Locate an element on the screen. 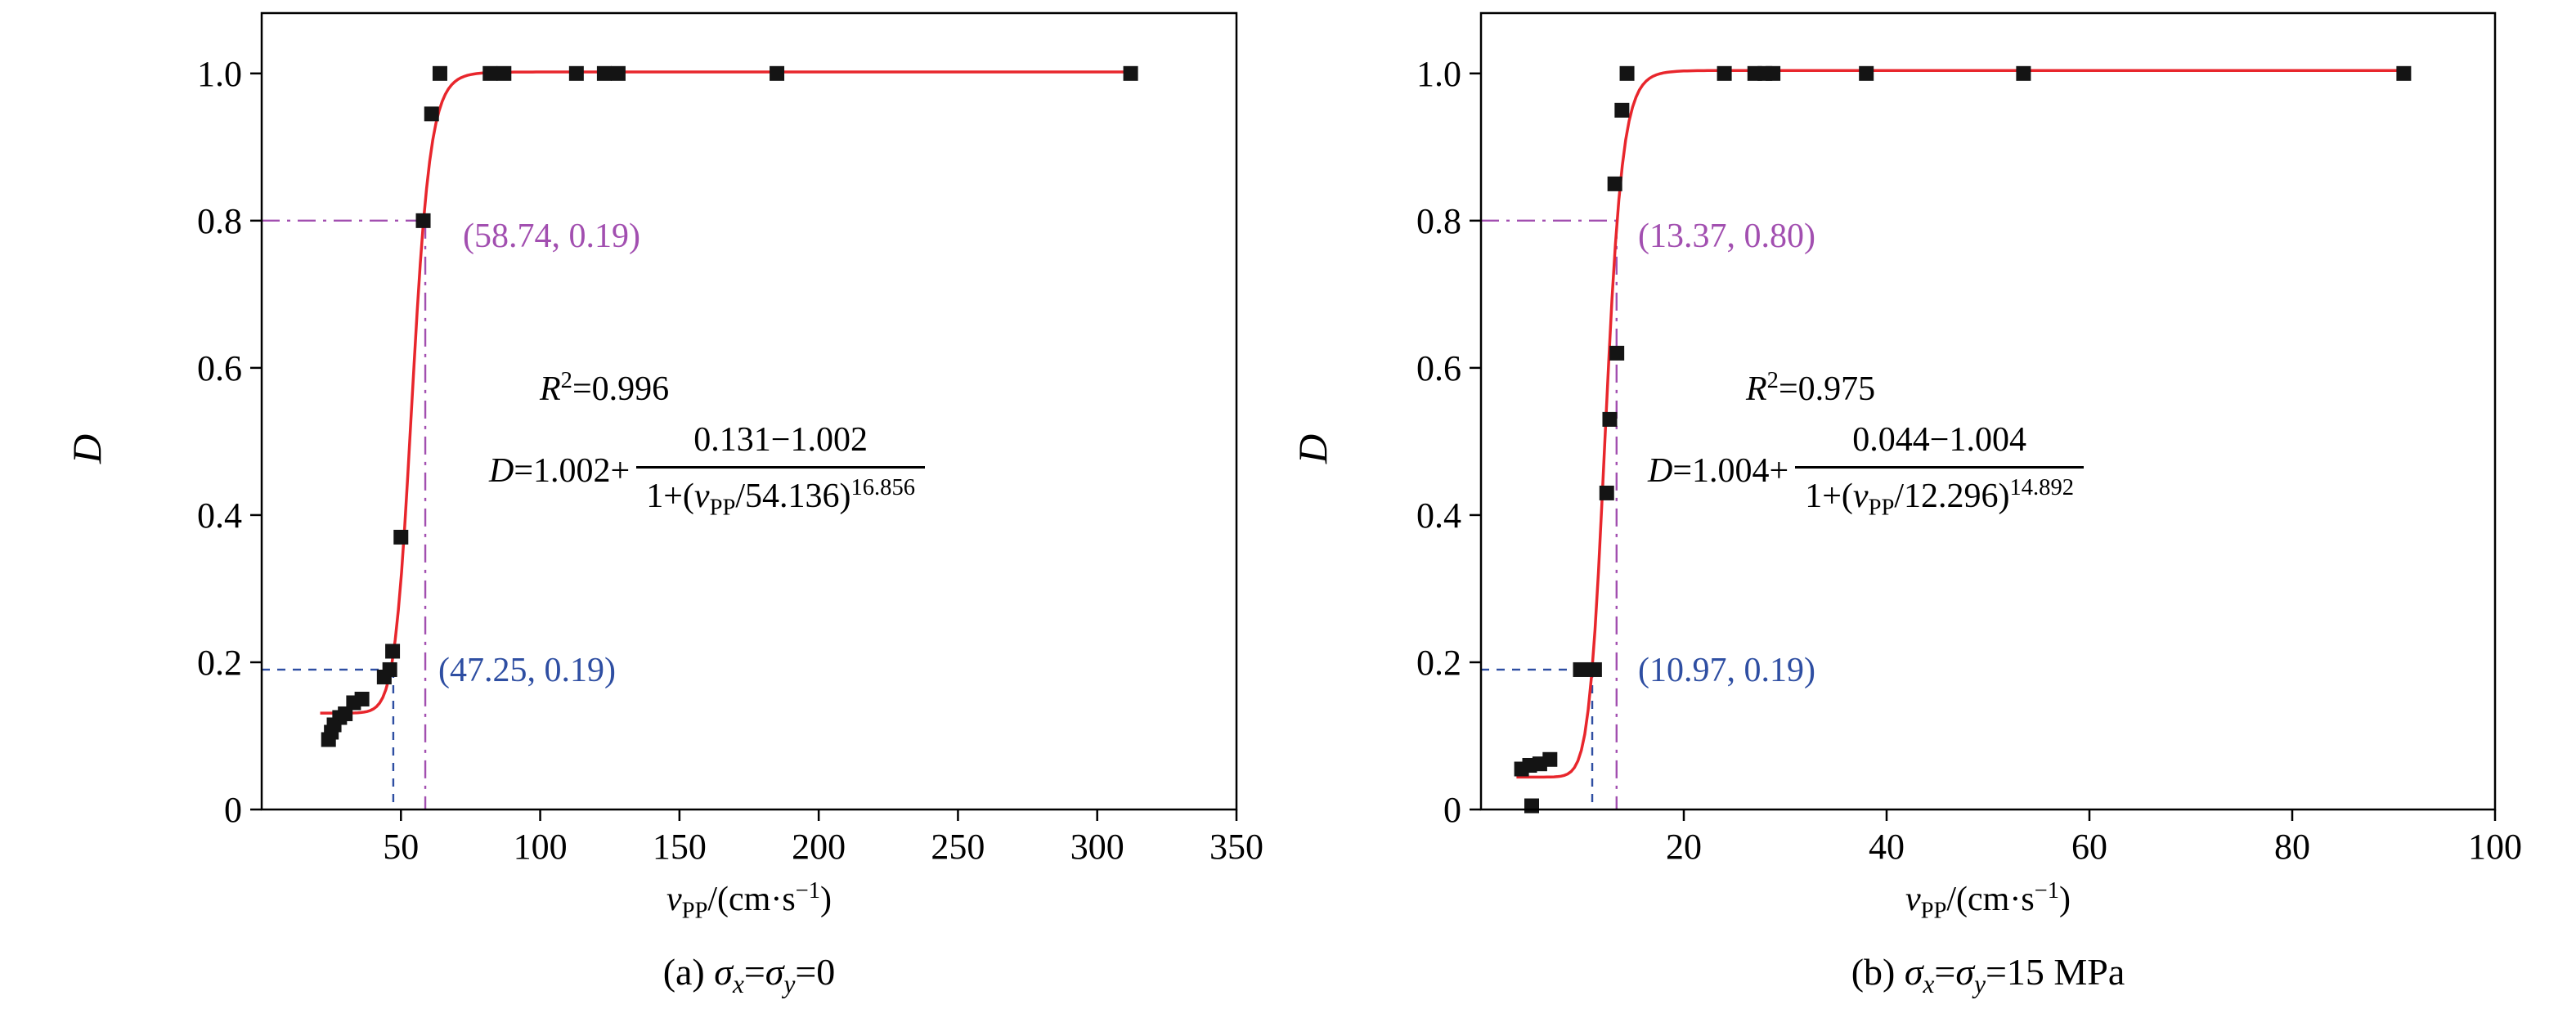  equation-fraction: 0.131−1.002 1+(vPP/54.136)16.856 is located at coordinates (781, 470).